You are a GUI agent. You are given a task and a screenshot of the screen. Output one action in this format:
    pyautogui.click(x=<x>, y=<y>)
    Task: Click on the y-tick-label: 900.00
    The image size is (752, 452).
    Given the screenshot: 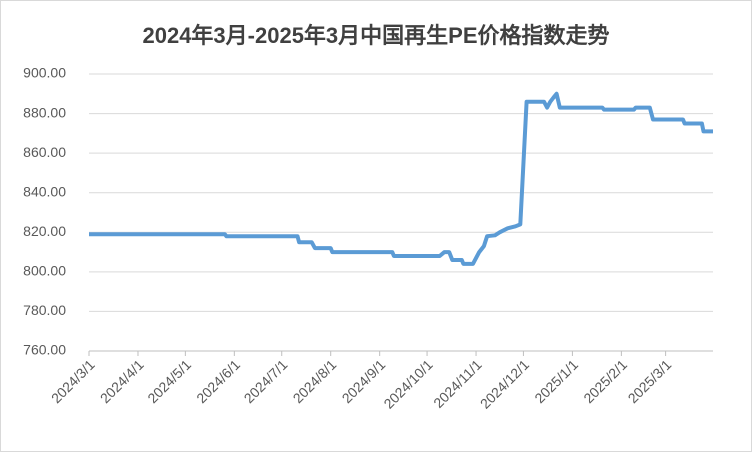 What is the action you would take?
    pyautogui.click(x=44, y=73)
    